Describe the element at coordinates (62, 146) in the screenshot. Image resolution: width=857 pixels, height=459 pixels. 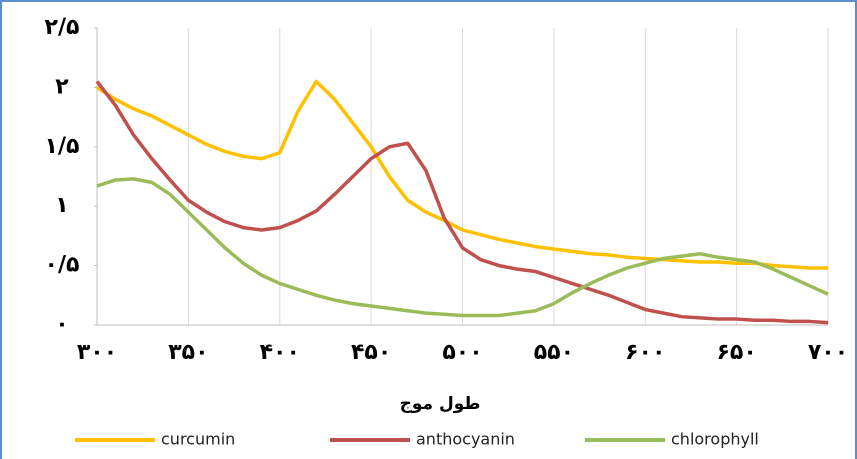
I see `y-tick-label: ۱/۵` at that location.